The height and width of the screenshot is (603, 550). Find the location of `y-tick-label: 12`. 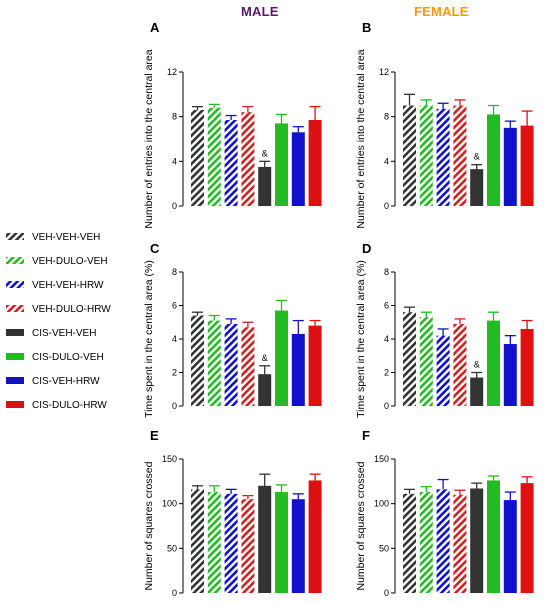

y-tick-label: 12 is located at coordinates (384, 72).